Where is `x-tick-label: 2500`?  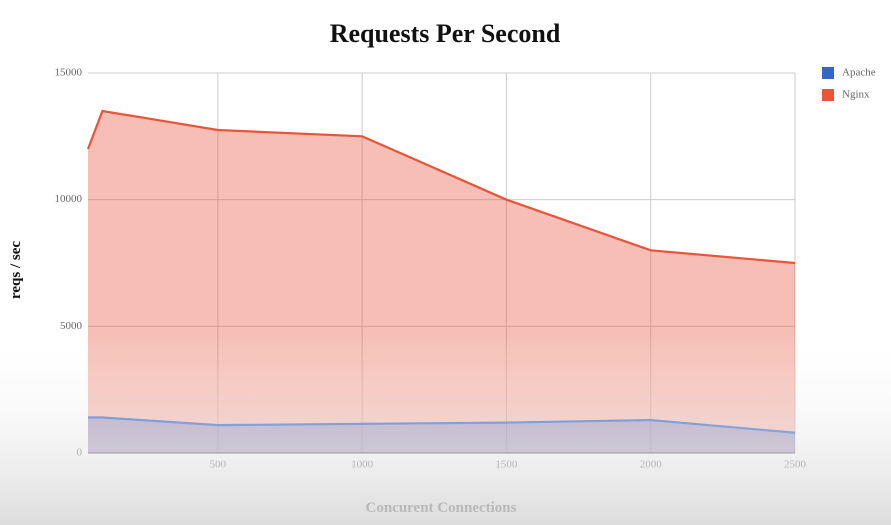
x-tick-label: 2500 is located at coordinates (795, 465).